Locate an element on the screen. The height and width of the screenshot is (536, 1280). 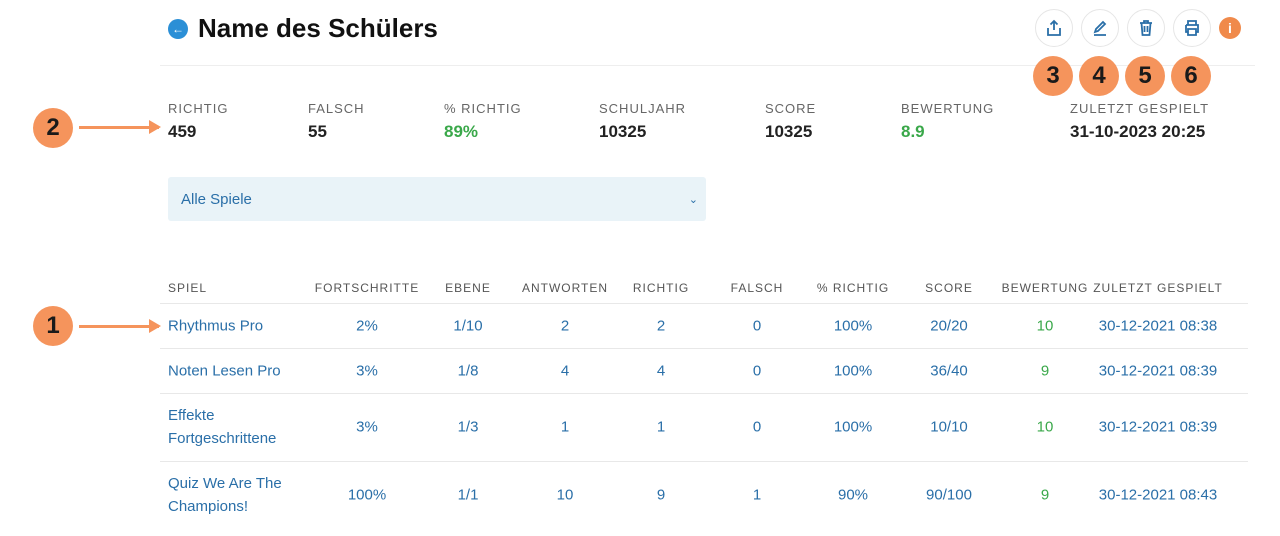
print-button is located at coordinates (1192, 28).